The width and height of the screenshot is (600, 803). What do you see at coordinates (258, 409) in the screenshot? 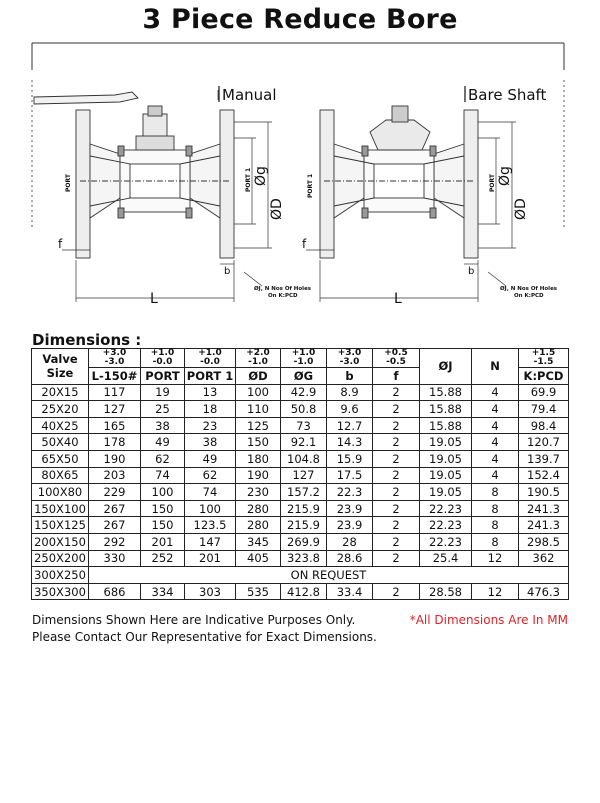
I see `table-cell: 110` at bounding box center [258, 409].